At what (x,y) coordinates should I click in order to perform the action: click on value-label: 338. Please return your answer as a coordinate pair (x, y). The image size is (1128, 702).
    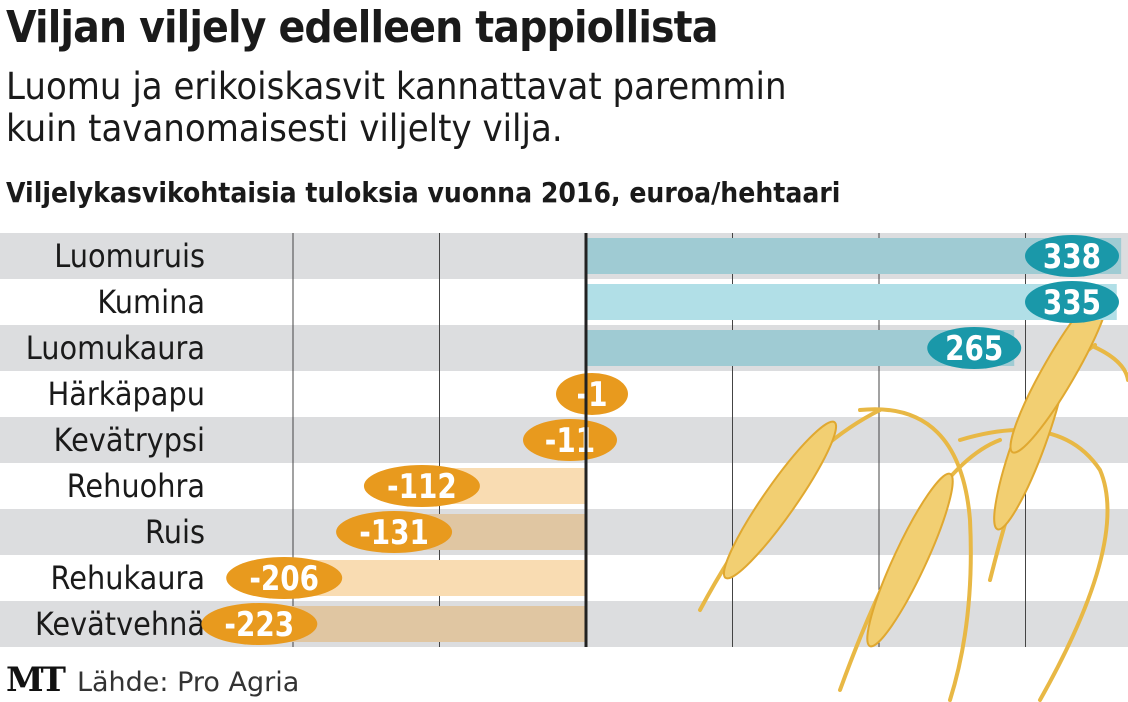
    Looking at the image, I should click on (1072, 256).